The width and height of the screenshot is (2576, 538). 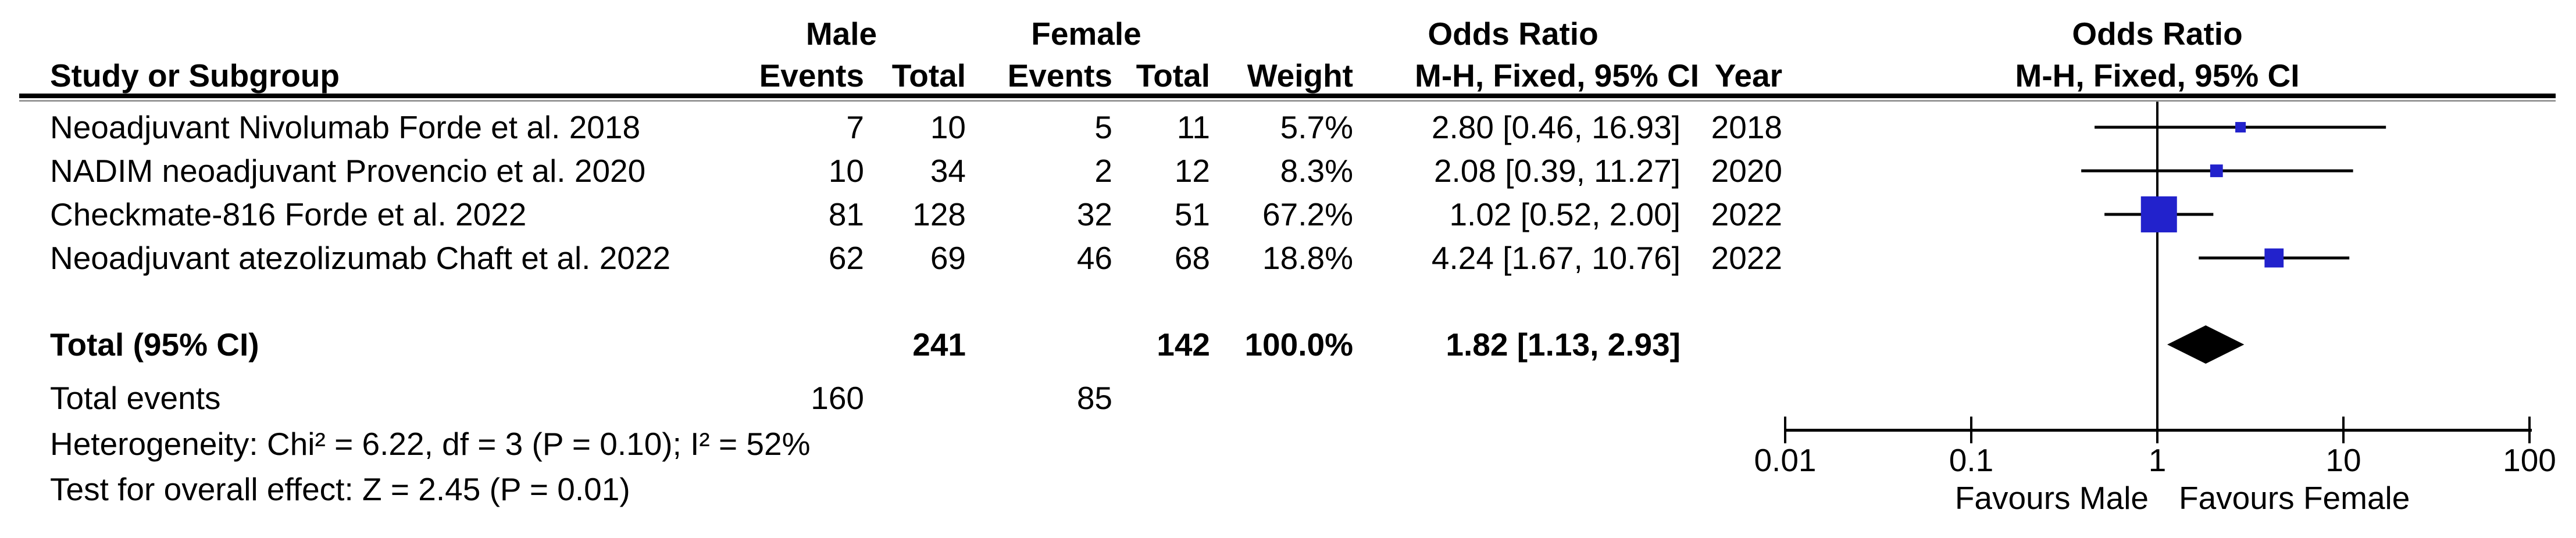 I want to click on total-or-ci-value: 1.82 [1.13, 2.93], so click(x=1564, y=345).